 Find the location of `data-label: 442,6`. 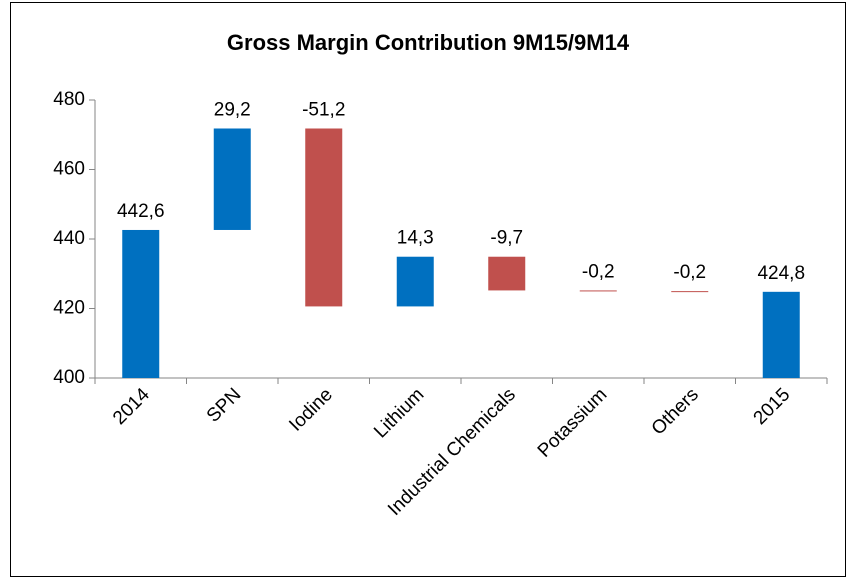

data-label: 442,6 is located at coordinates (141, 211).